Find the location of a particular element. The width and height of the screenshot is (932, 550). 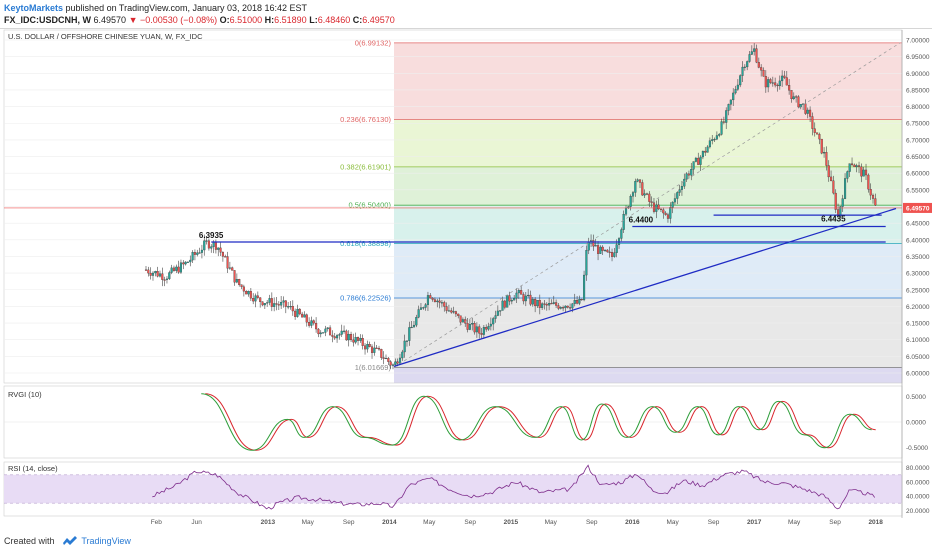

high-value: 6.51890 is located at coordinates (290, 20).